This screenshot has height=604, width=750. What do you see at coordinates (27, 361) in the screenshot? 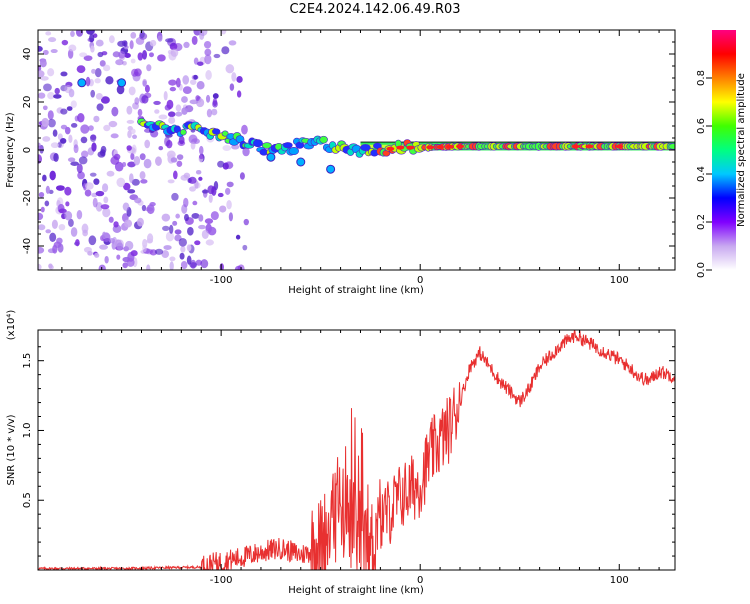
I see `snr-ytick-label: 1.5` at bounding box center [27, 361].